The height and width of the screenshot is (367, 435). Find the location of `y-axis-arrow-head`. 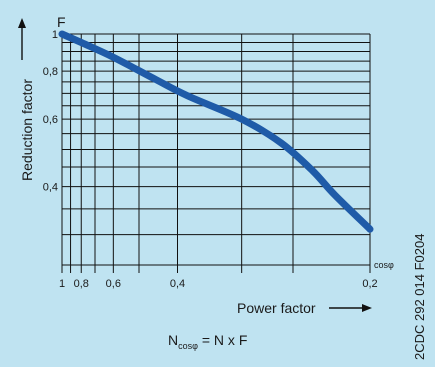

y-axis-arrow-head is located at coordinates (22, 23).